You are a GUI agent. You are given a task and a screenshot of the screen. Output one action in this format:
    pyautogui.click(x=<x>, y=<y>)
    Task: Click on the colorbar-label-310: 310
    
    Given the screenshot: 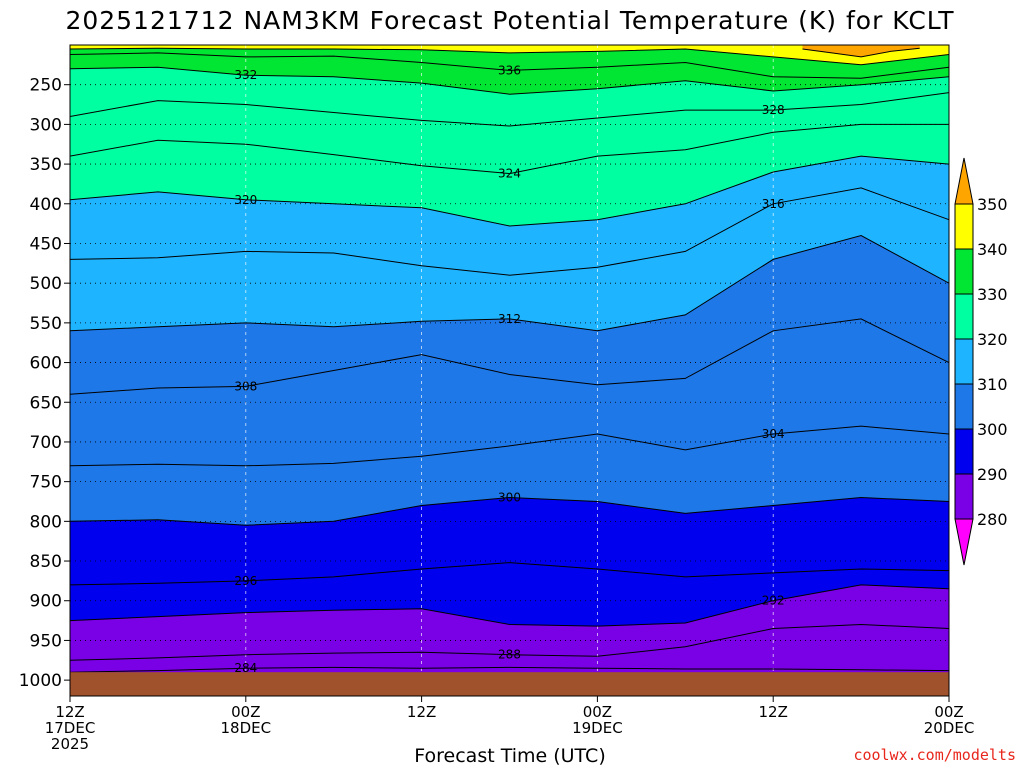 What is the action you would take?
    pyautogui.click(x=992, y=384)
    